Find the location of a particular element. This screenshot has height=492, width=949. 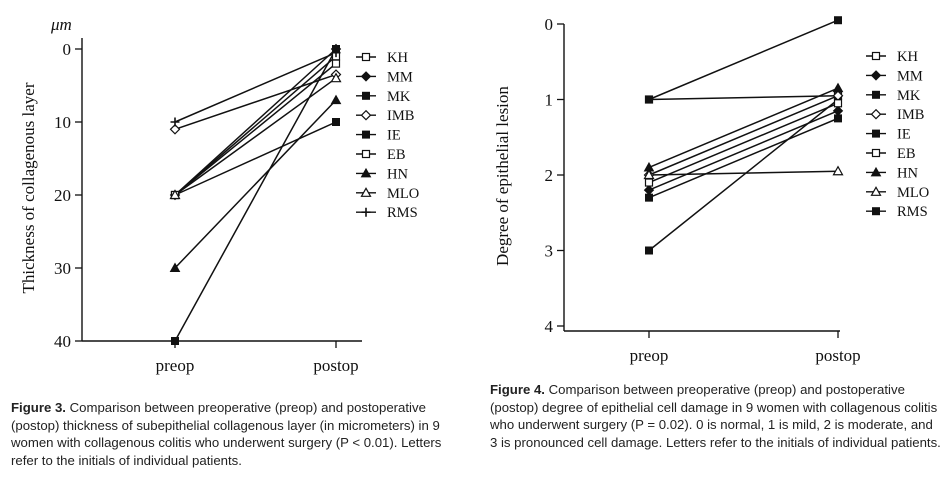

fig3-legend-label-imb: IMB is located at coordinates (400, 116).